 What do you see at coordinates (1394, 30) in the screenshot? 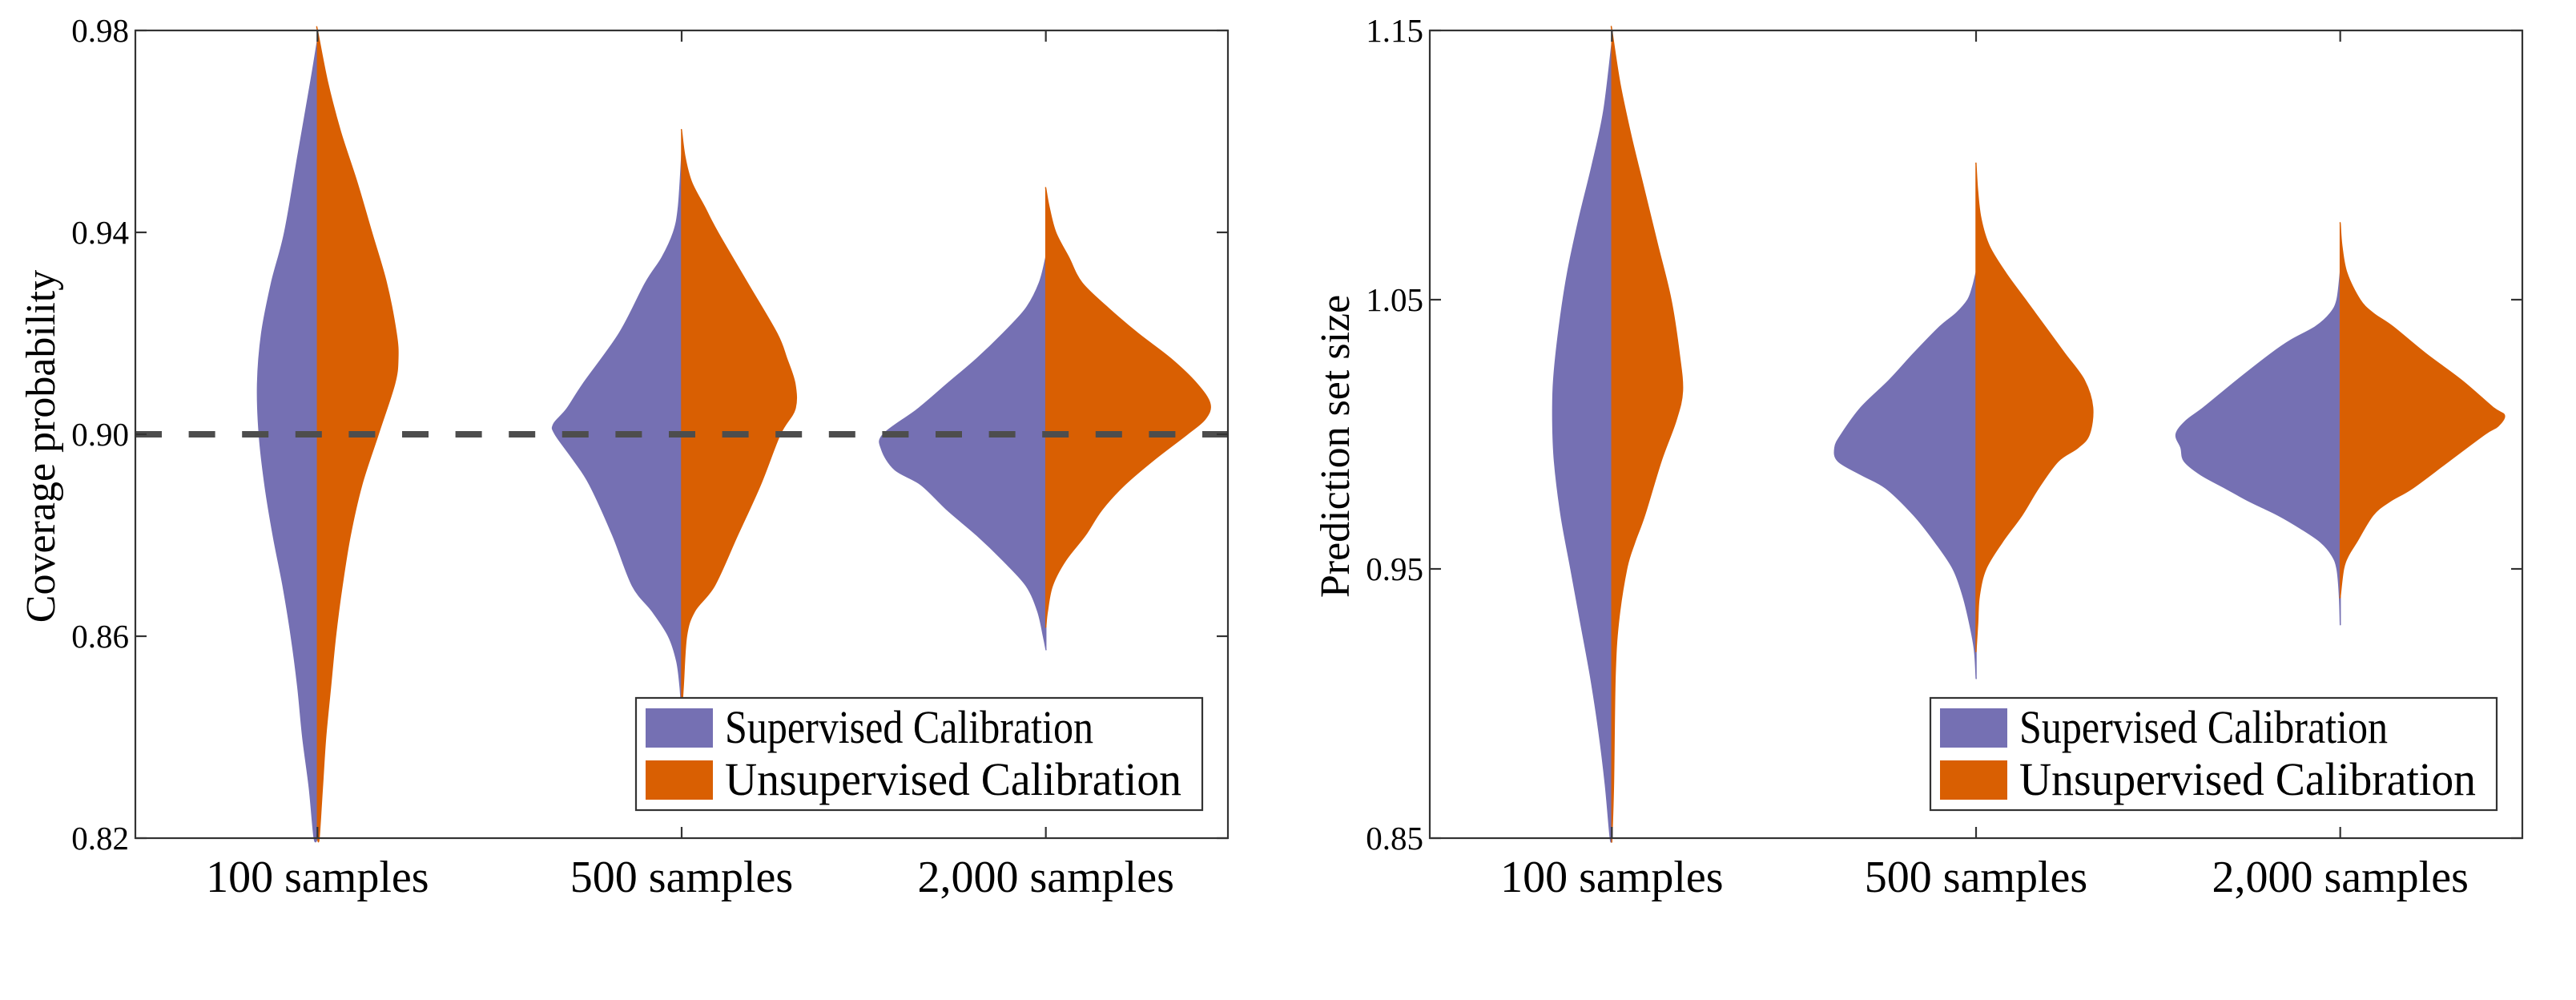
I see `y-tick-label: 1.15` at bounding box center [1394, 30].